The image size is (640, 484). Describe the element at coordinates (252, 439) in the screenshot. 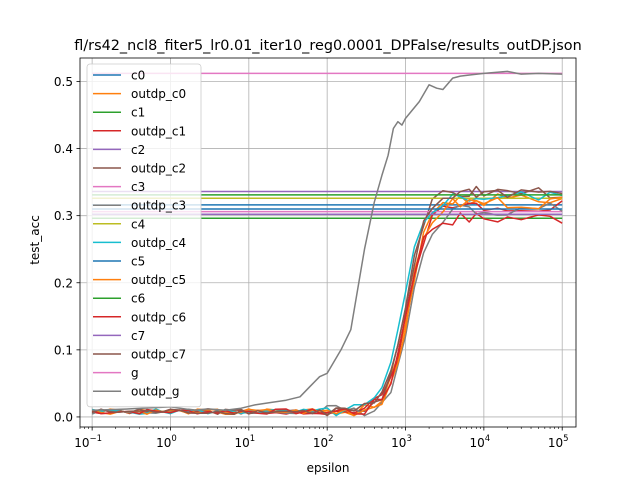

I see `x-tick-exponent: 1` at that location.